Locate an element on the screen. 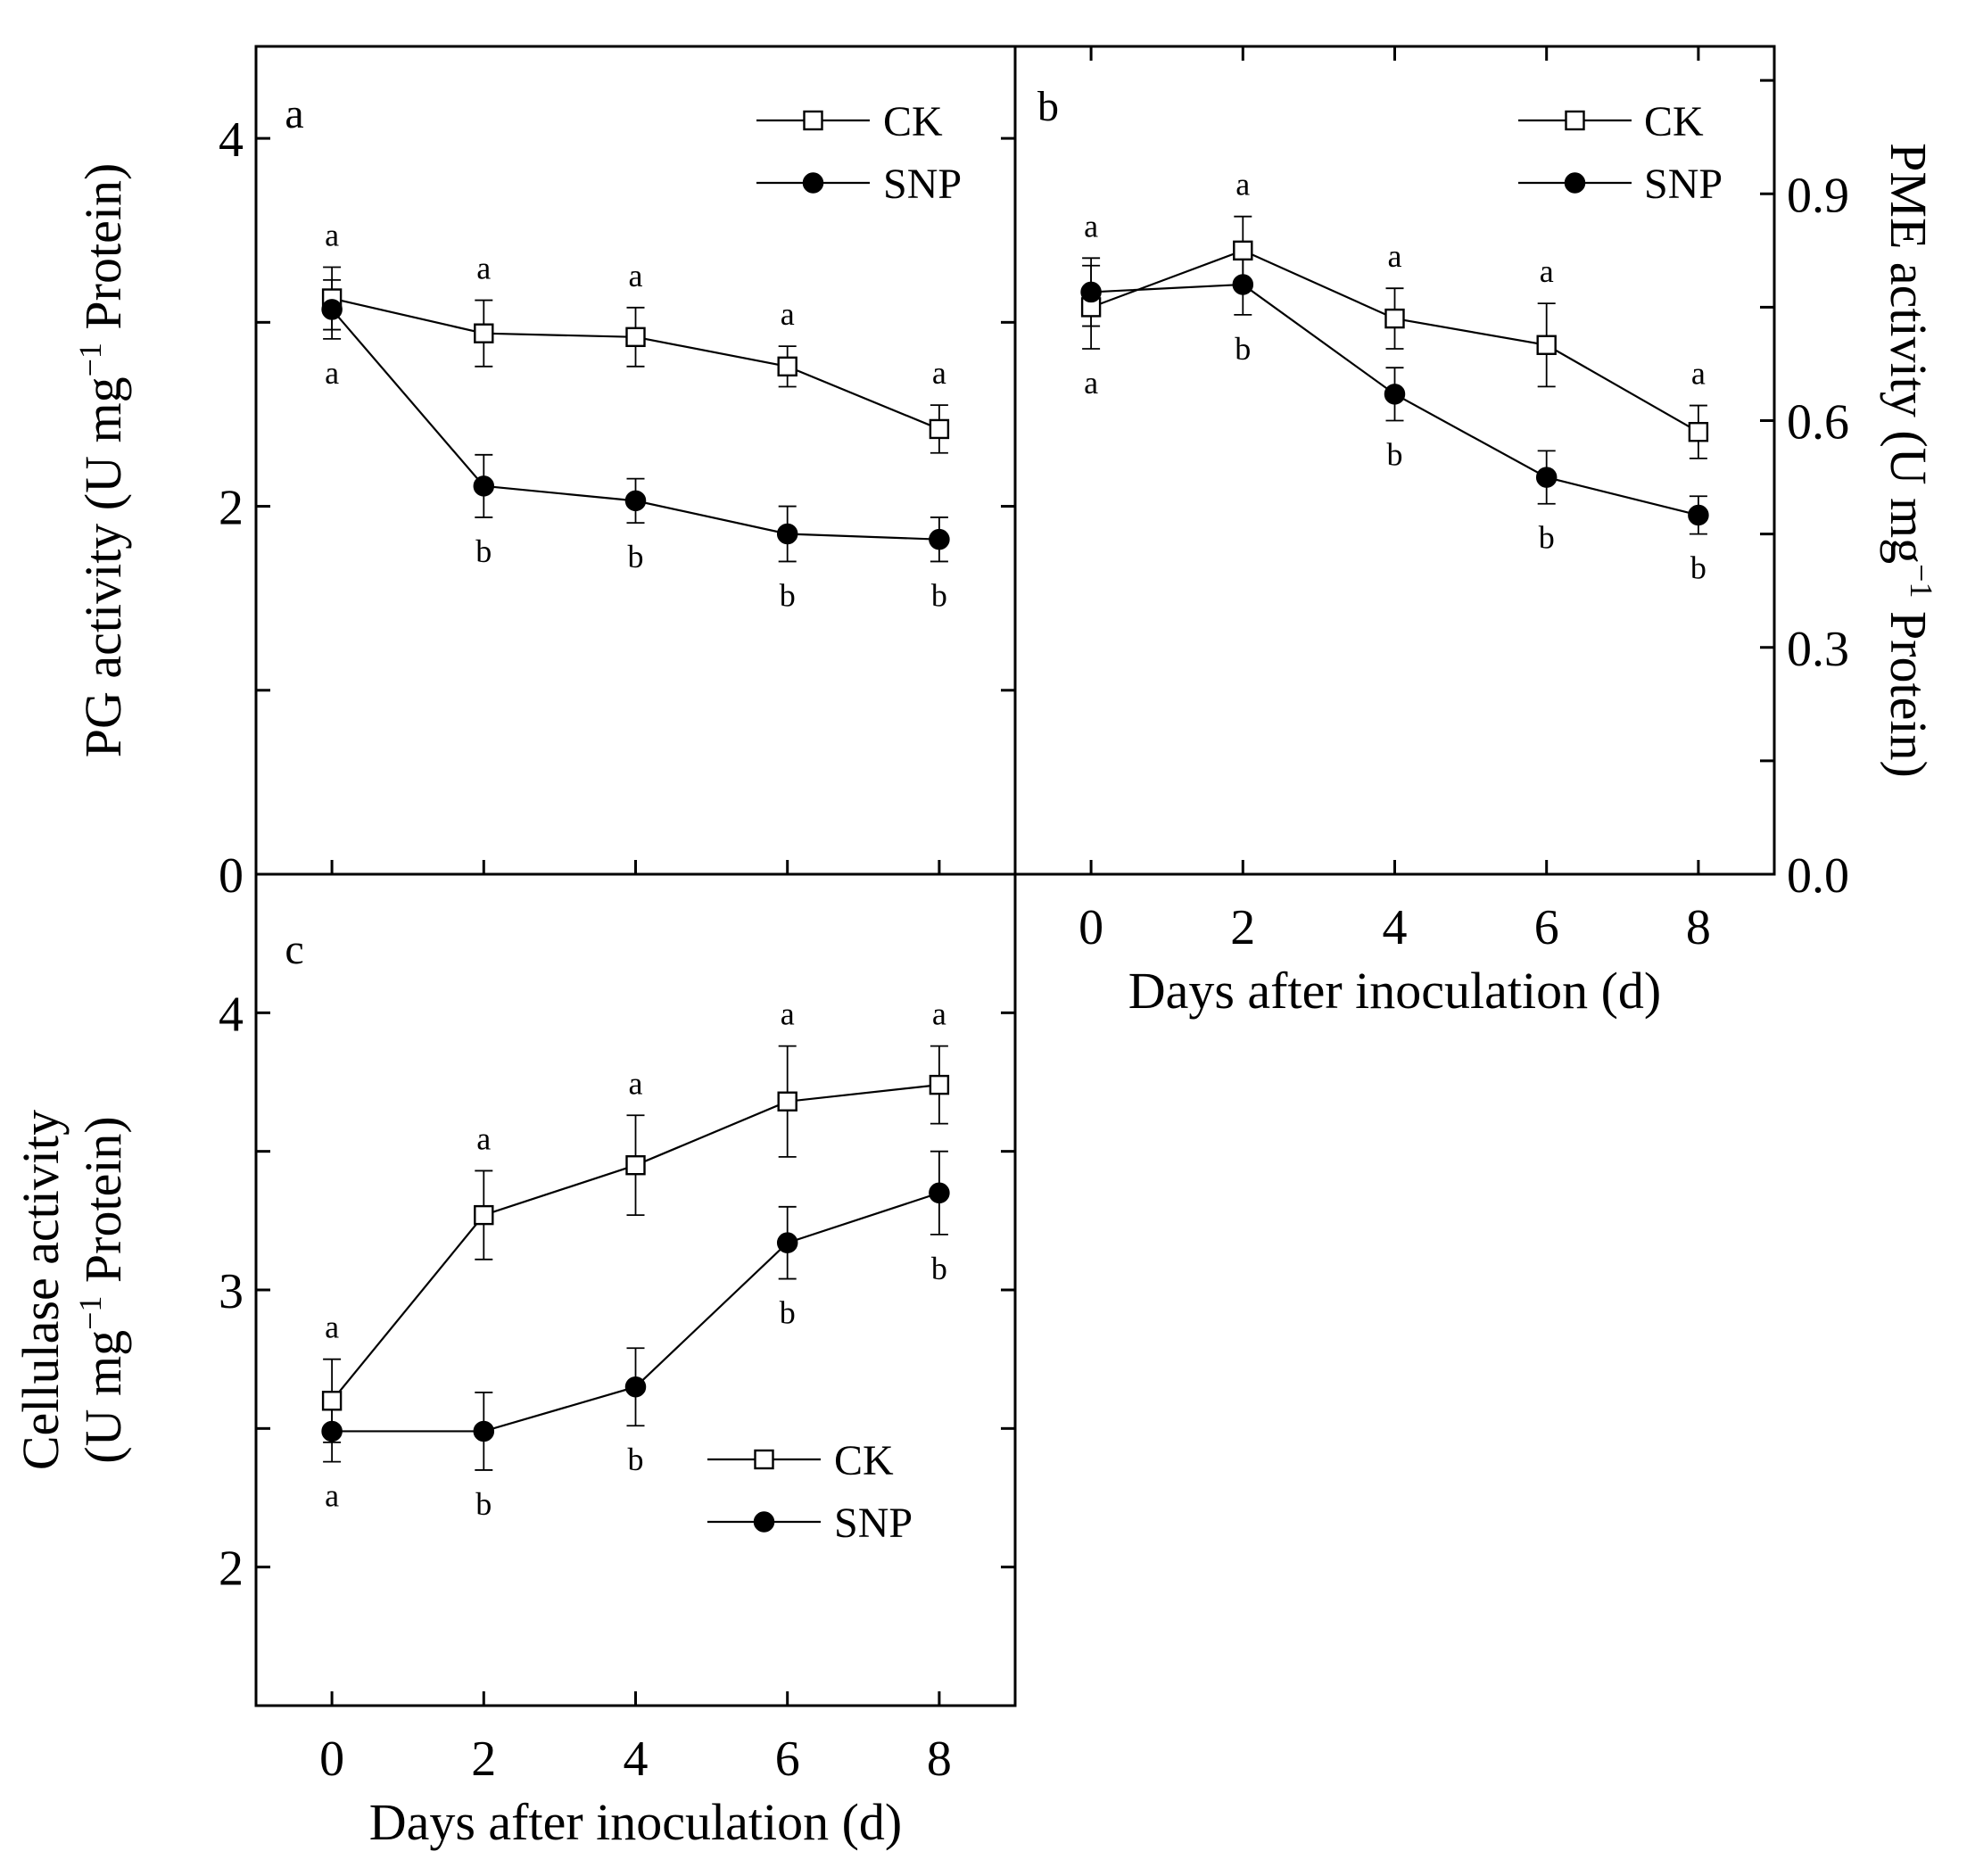  y-title-main: (U mg is located at coordinates (103, 1397).